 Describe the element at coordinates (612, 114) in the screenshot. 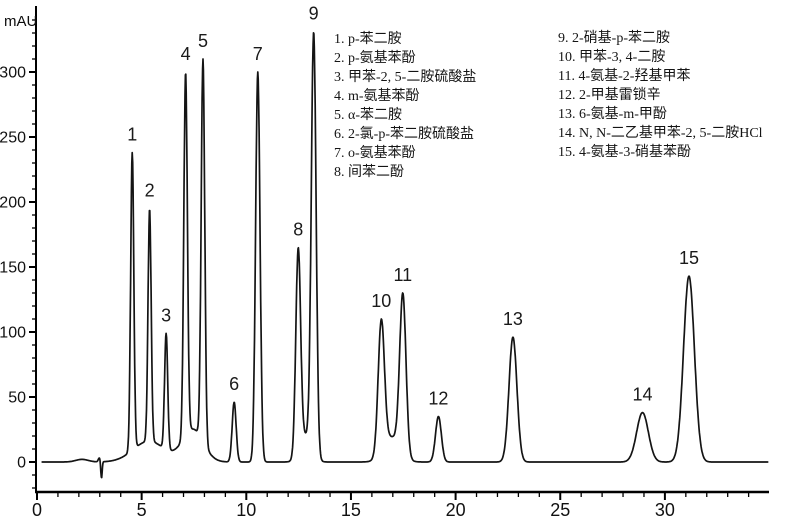

I see `legend-item: 13. 6-氨基-m-甲酚` at that location.